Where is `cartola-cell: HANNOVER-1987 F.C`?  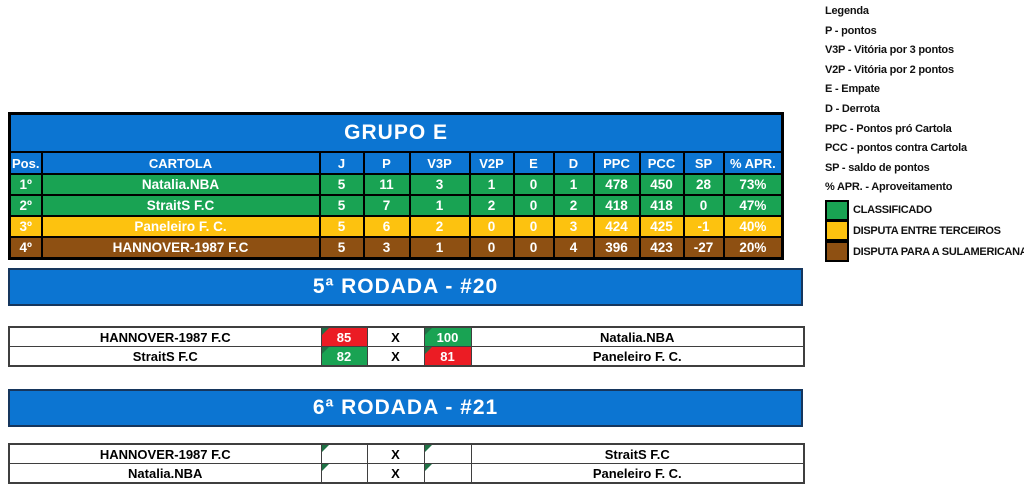 cartola-cell: HANNOVER-1987 F.C is located at coordinates (180, 248).